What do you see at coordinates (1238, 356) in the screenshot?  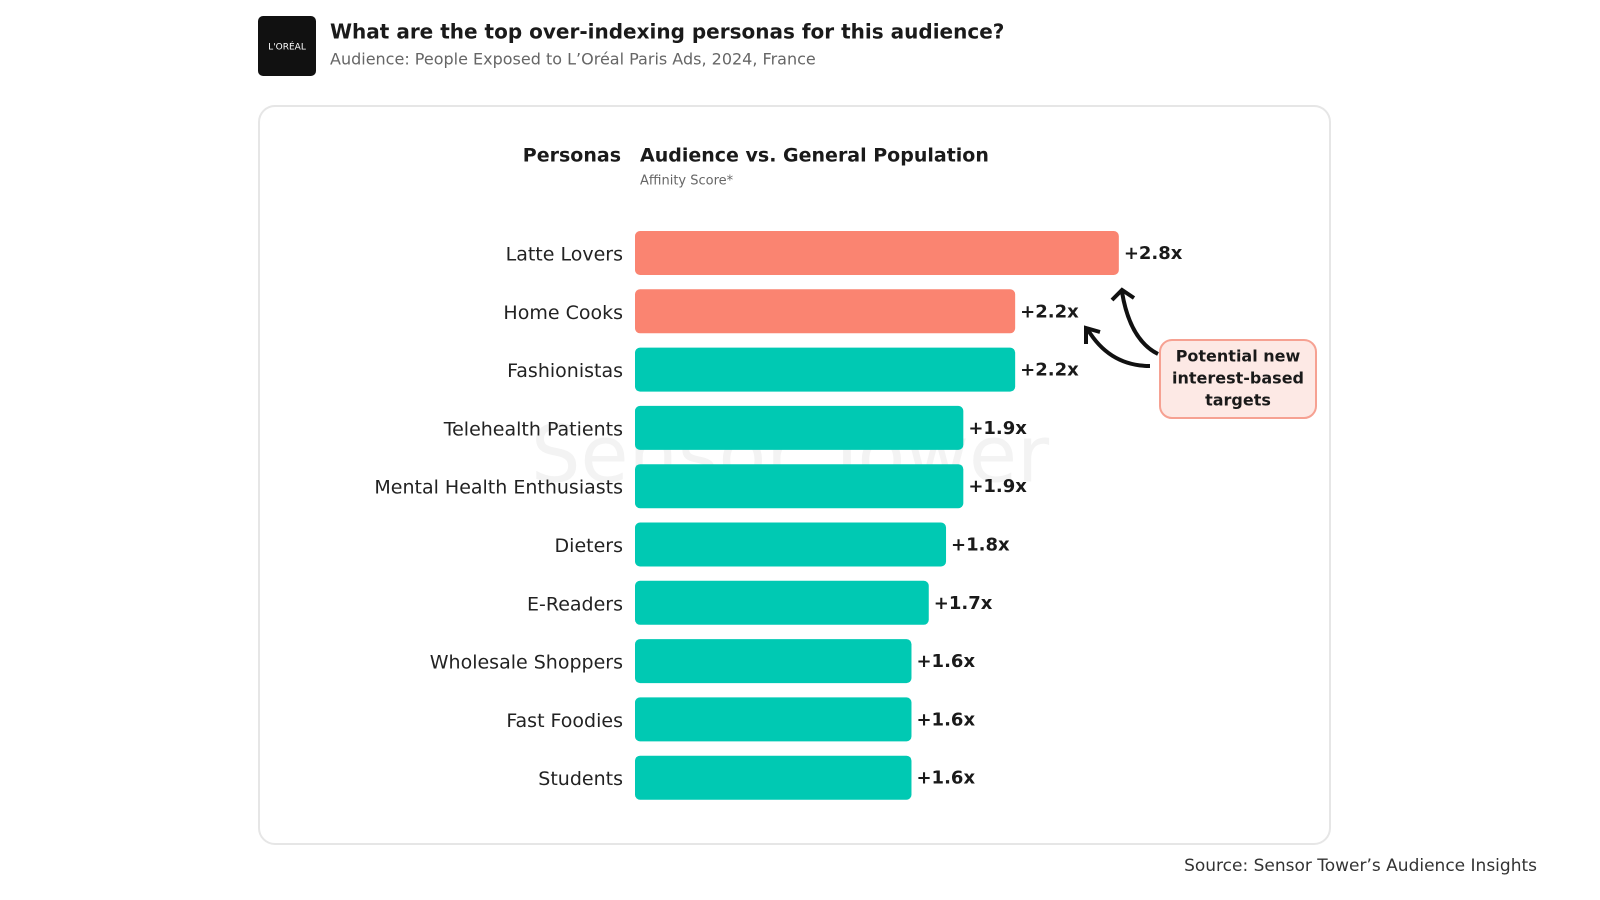 I see `annotation: Potential new` at bounding box center [1238, 356].